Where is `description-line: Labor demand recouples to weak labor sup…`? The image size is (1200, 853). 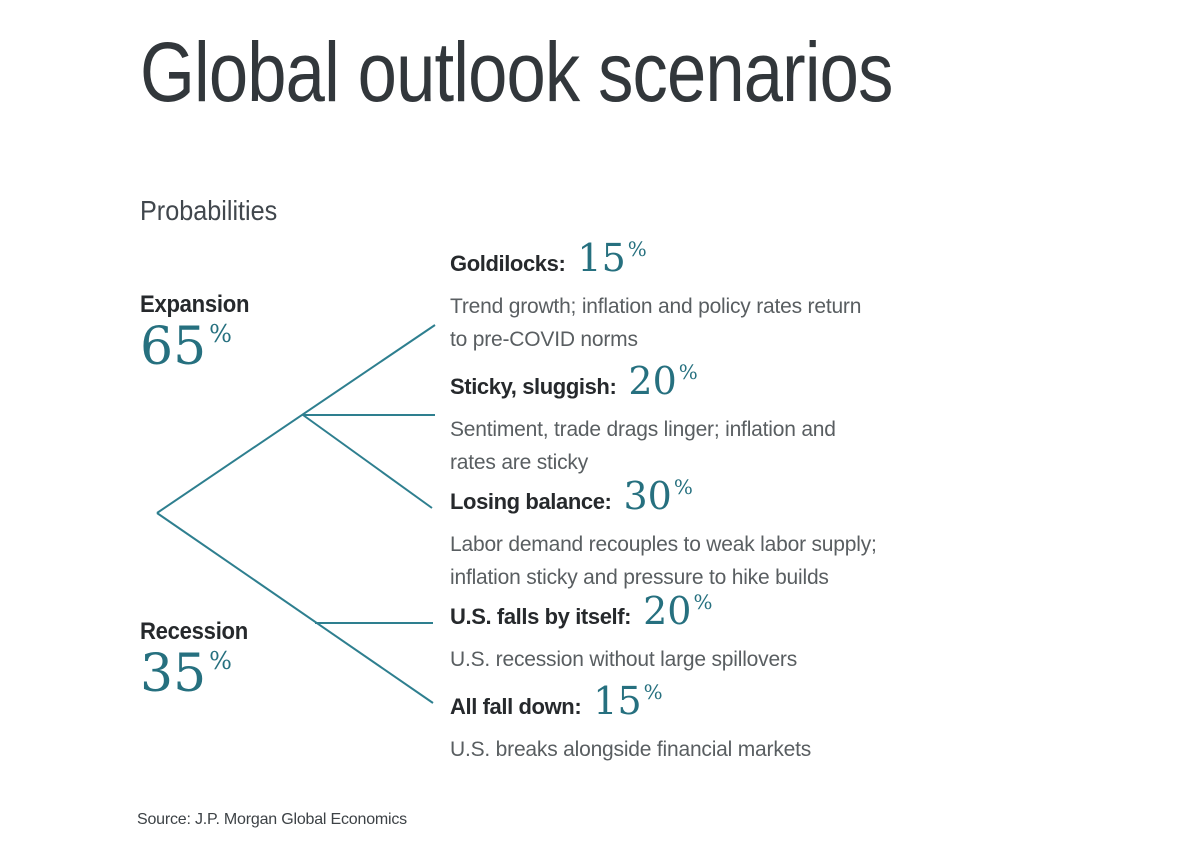
description-line: Labor demand recouples to weak labor sup… is located at coordinates (663, 544).